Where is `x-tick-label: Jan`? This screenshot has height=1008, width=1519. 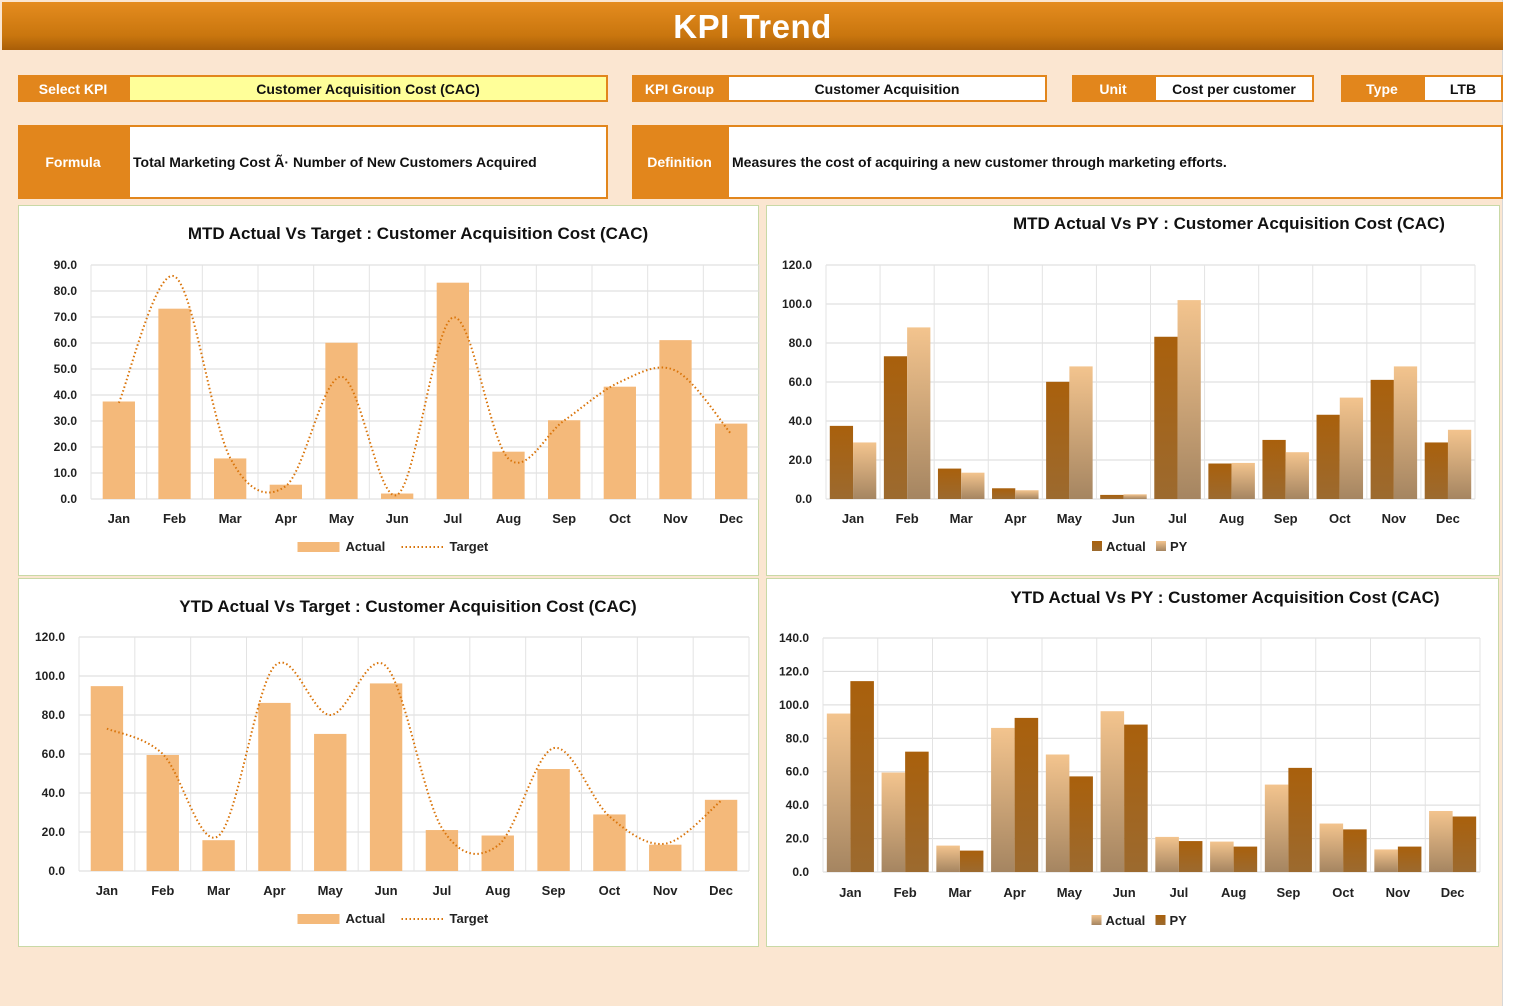
x-tick-label: Jan is located at coordinates (850, 892).